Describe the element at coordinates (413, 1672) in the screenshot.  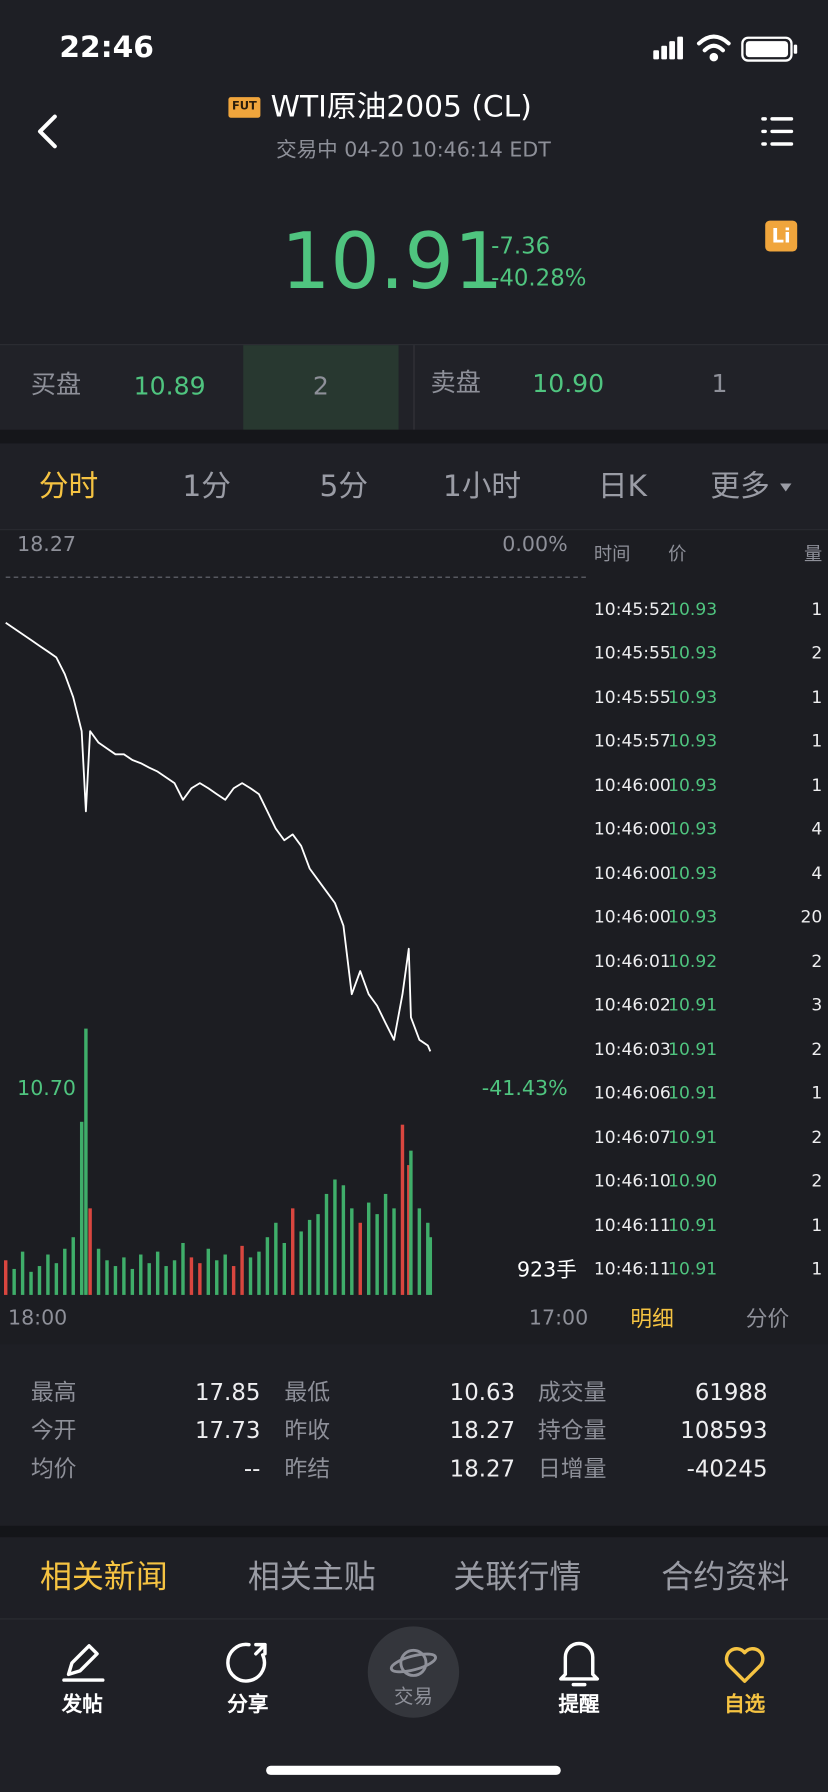
I see `trade-button-bg` at that location.